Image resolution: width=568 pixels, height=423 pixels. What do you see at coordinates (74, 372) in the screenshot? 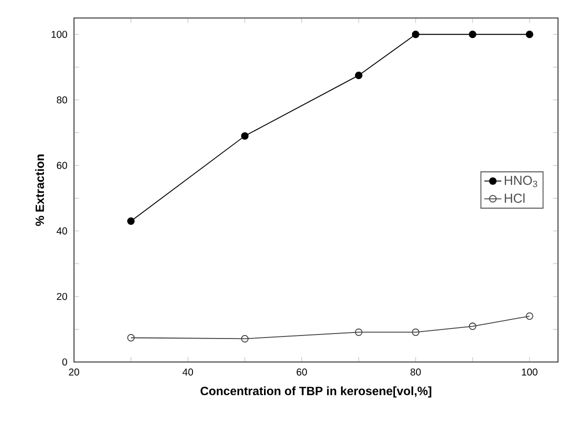
I see `x-tick-label: 20` at bounding box center [74, 372].